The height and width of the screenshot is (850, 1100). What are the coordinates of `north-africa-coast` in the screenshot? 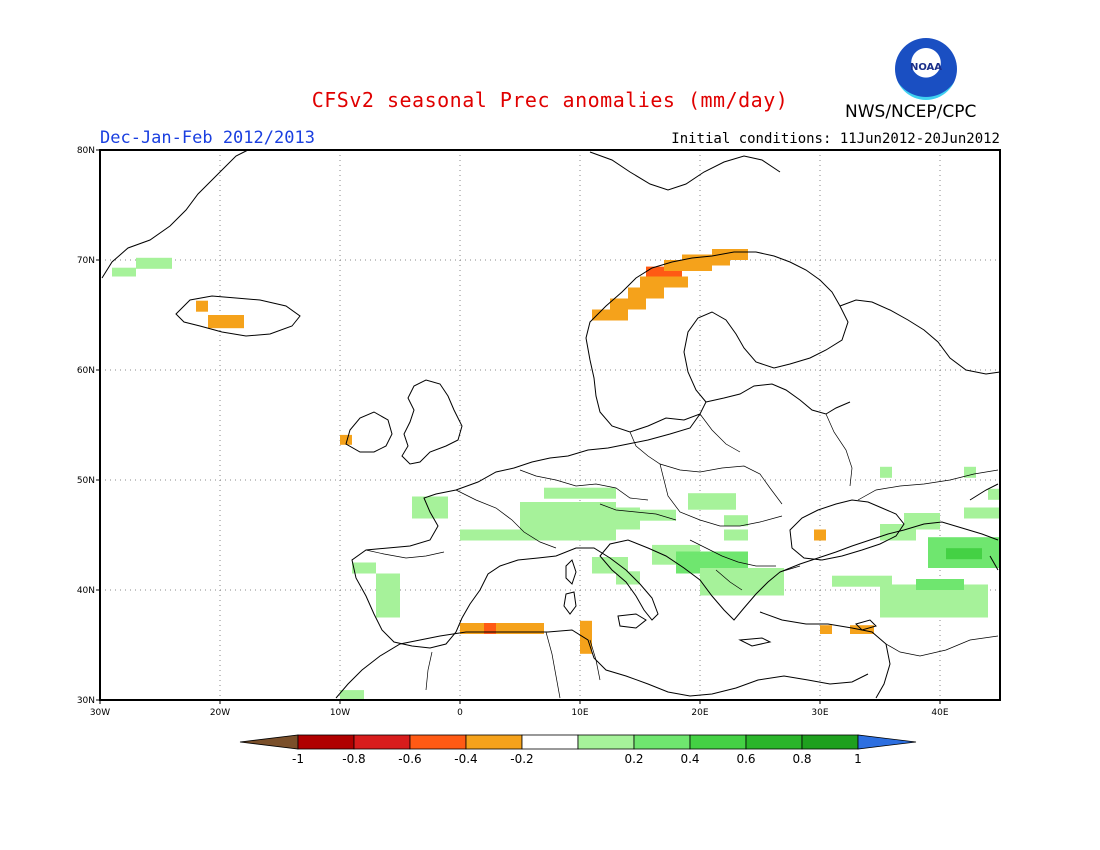 It's located at (602, 664).